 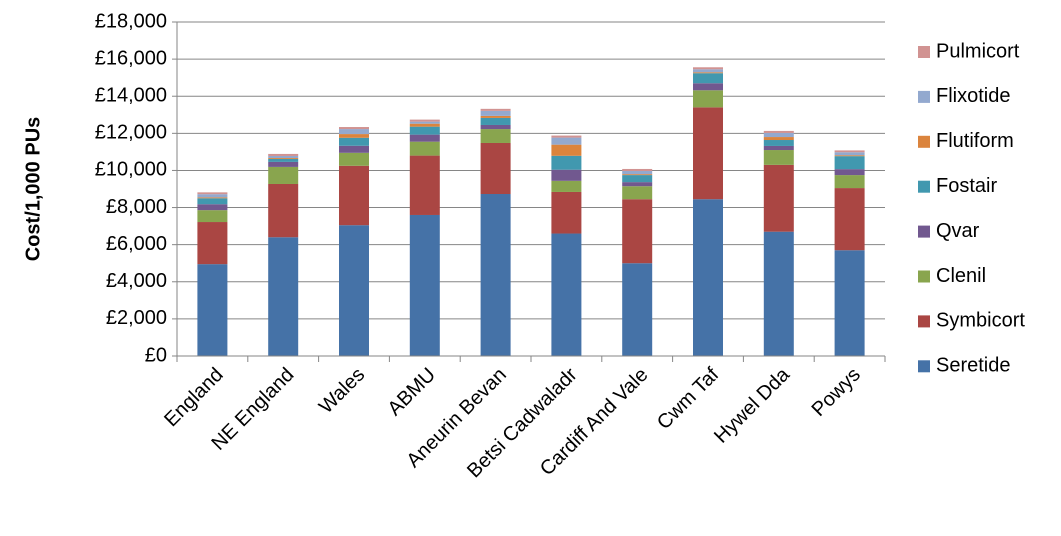 I want to click on y-tick-label: £16,000, so click(x=131, y=58).